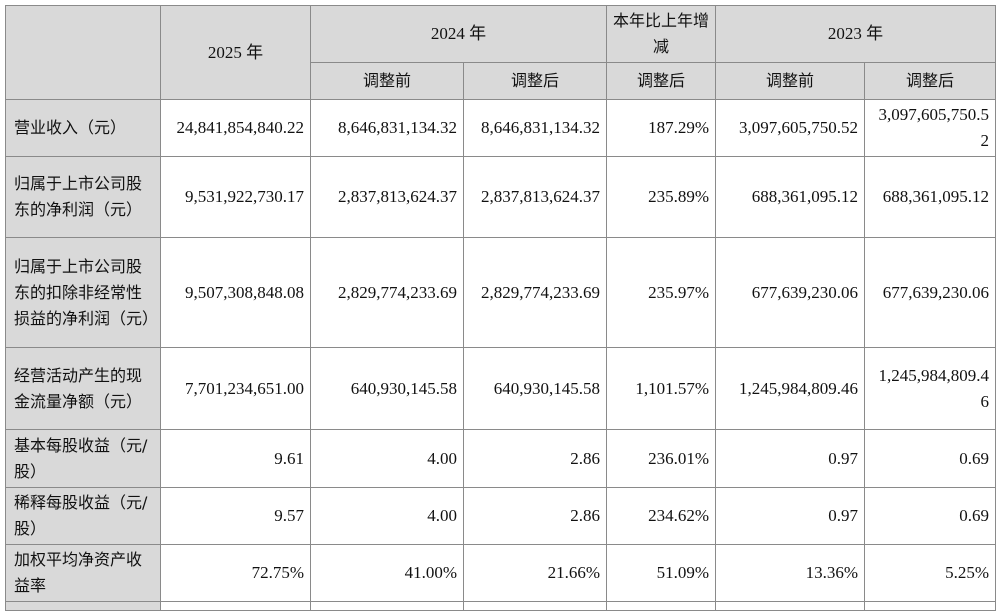  I want to click on cell-v2025: 7,701,234,651.00, so click(235, 388).